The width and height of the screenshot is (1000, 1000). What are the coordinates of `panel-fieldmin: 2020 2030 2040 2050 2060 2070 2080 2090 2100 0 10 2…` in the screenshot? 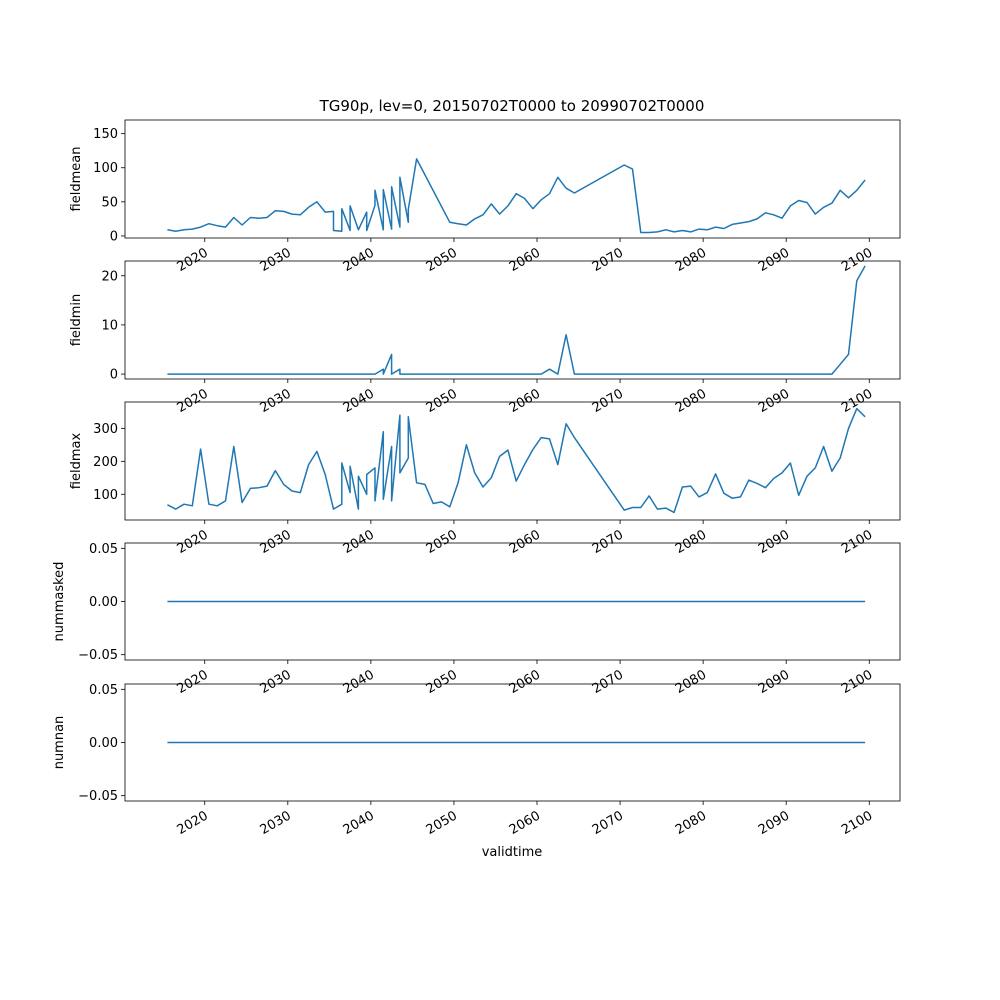 It's located at (485, 338).